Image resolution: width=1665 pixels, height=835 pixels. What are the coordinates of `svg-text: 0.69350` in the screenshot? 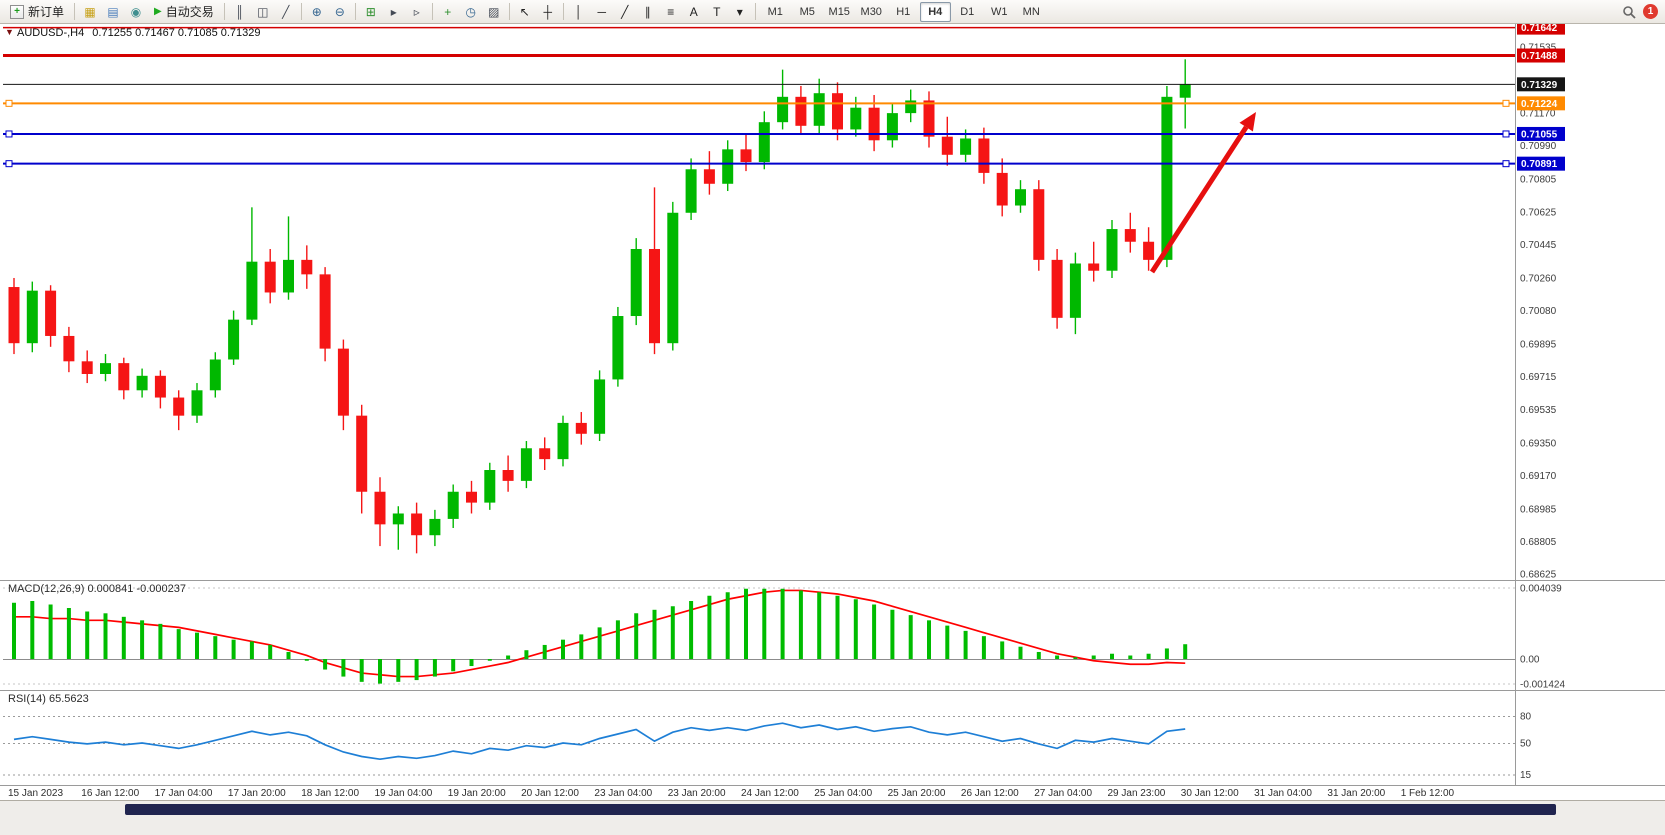 It's located at (1538, 443).